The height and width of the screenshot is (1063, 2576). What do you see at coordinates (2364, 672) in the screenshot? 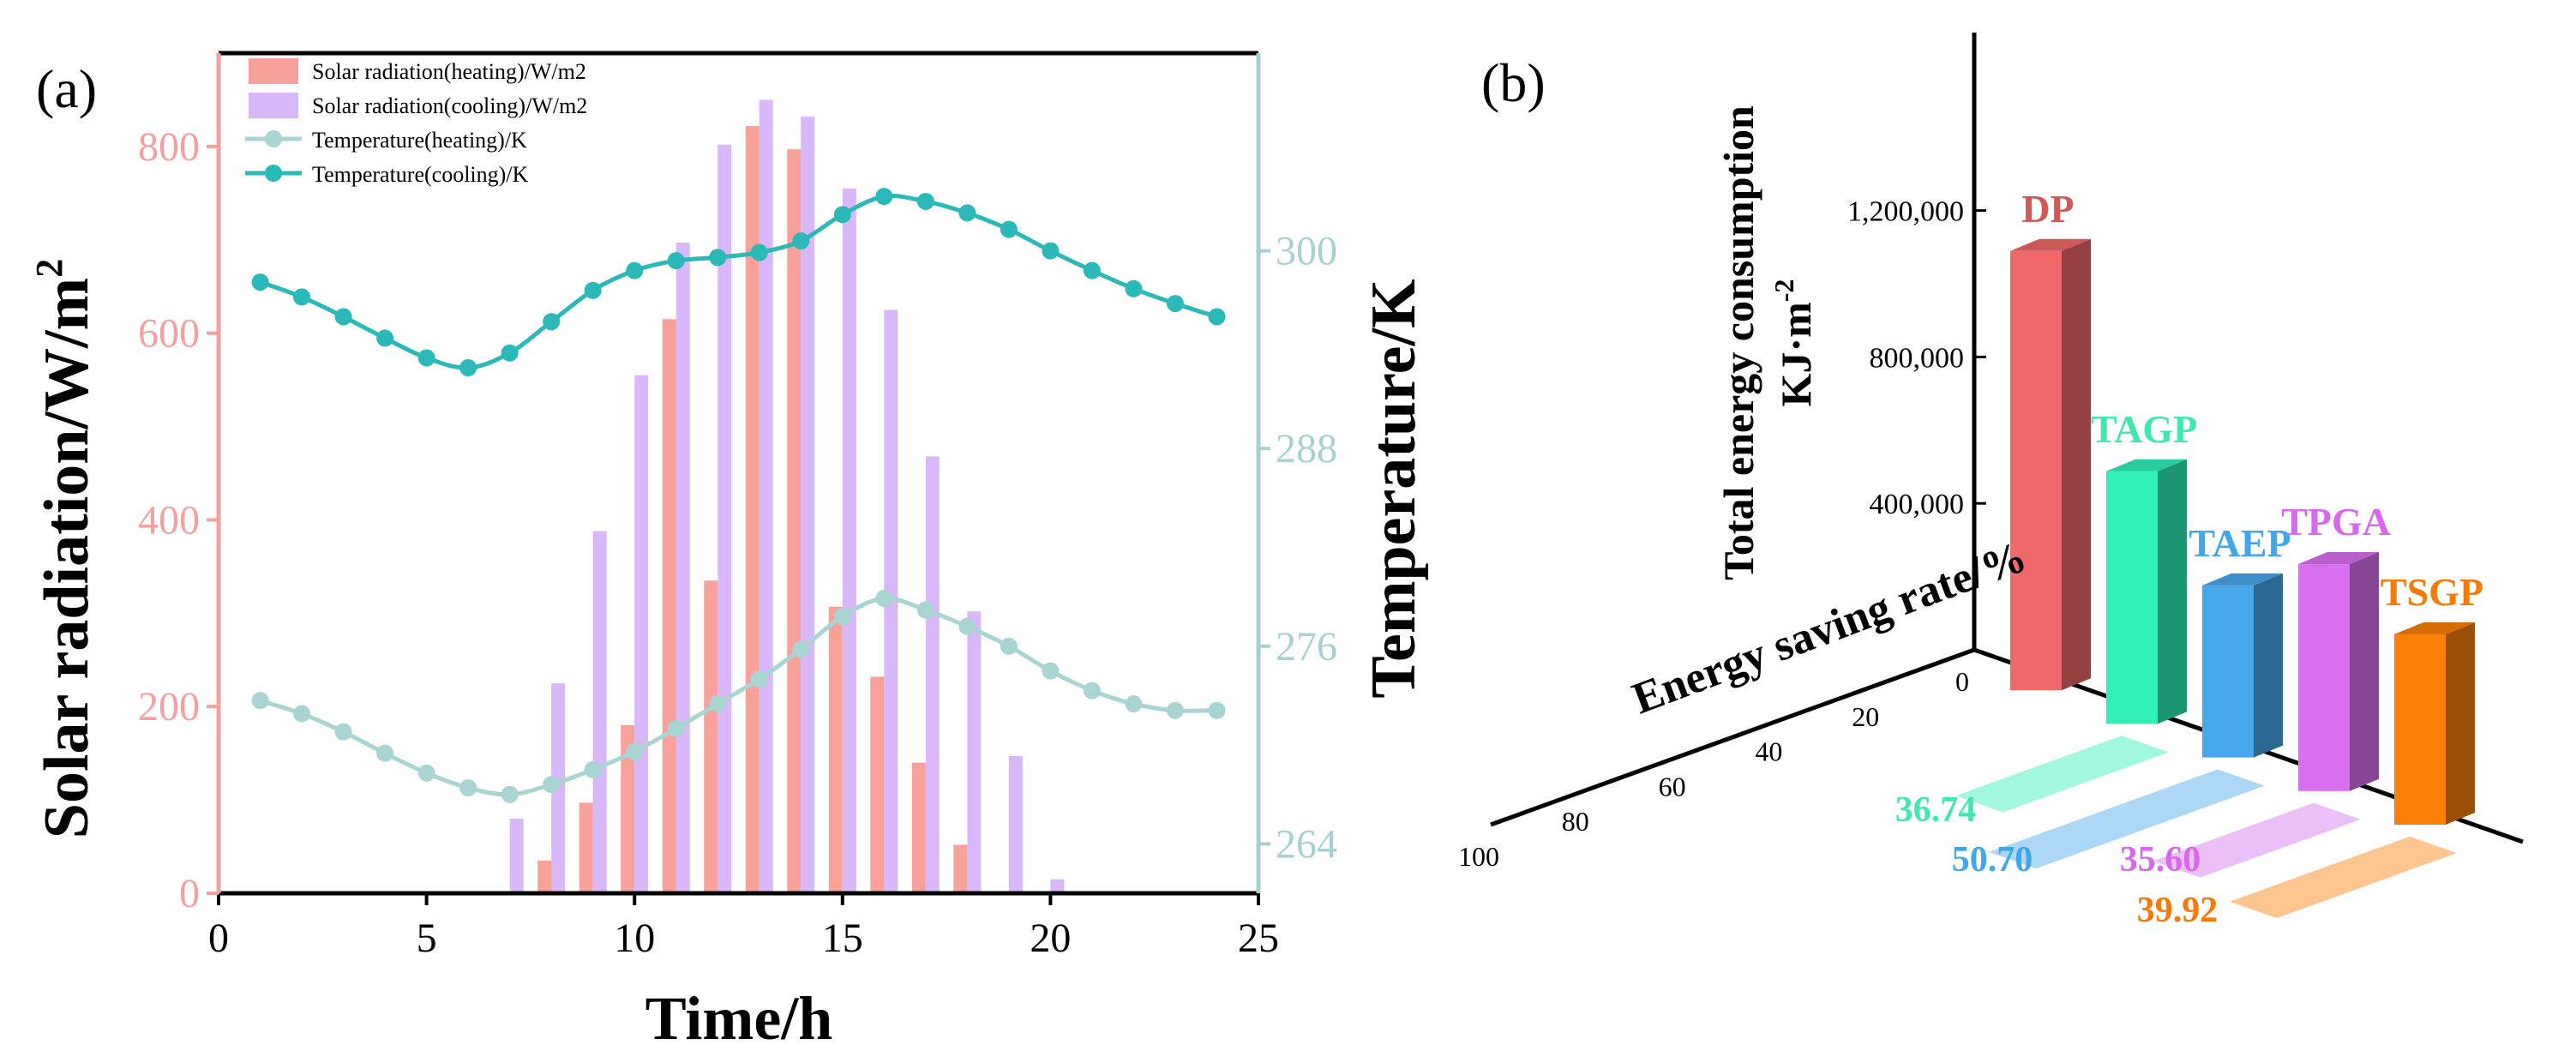
I see `energy-bar-TPGA-side` at bounding box center [2364, 672].